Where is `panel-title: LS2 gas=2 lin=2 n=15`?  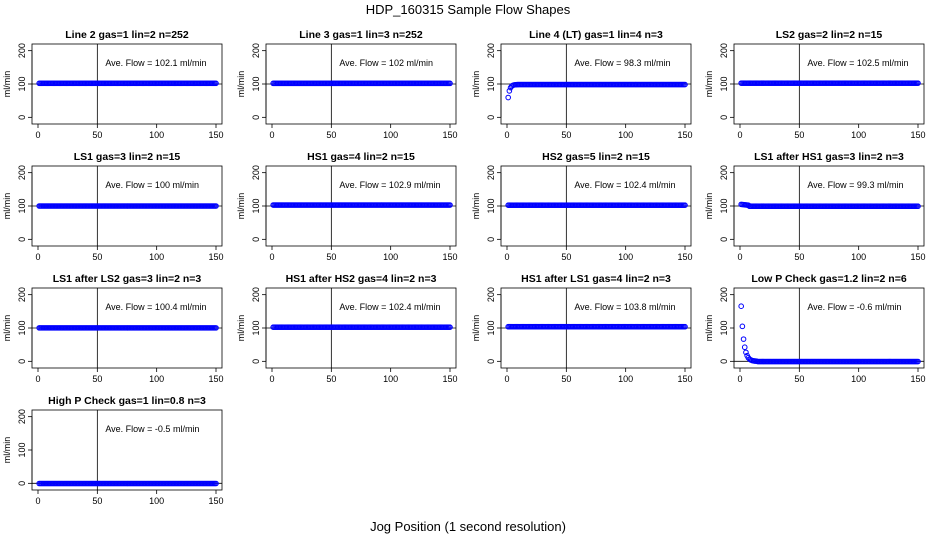 panel-title: LS2 gas=2 lin=2 n=15 is located at coordinates (829, 35).